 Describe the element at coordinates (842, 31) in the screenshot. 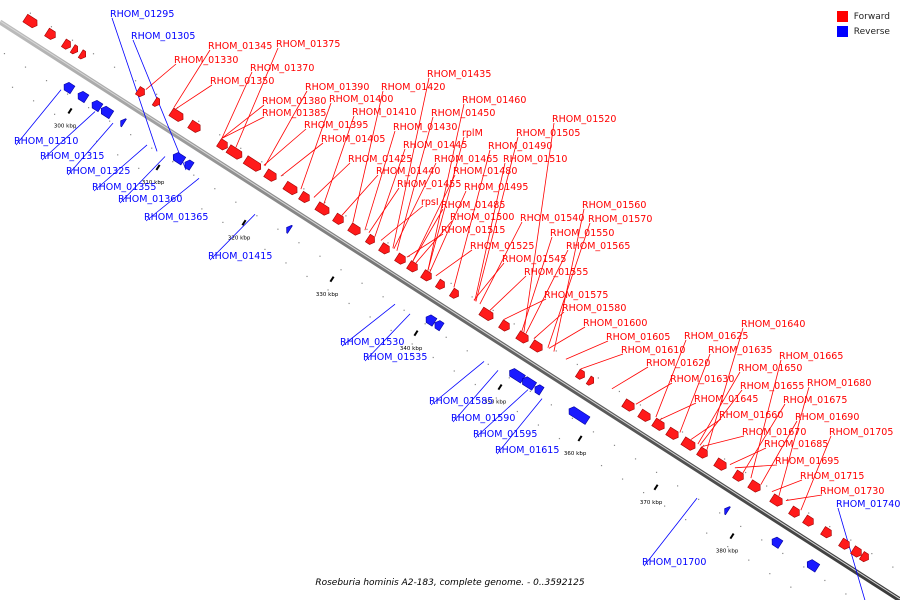

I see `reverse-swatch` at that location.